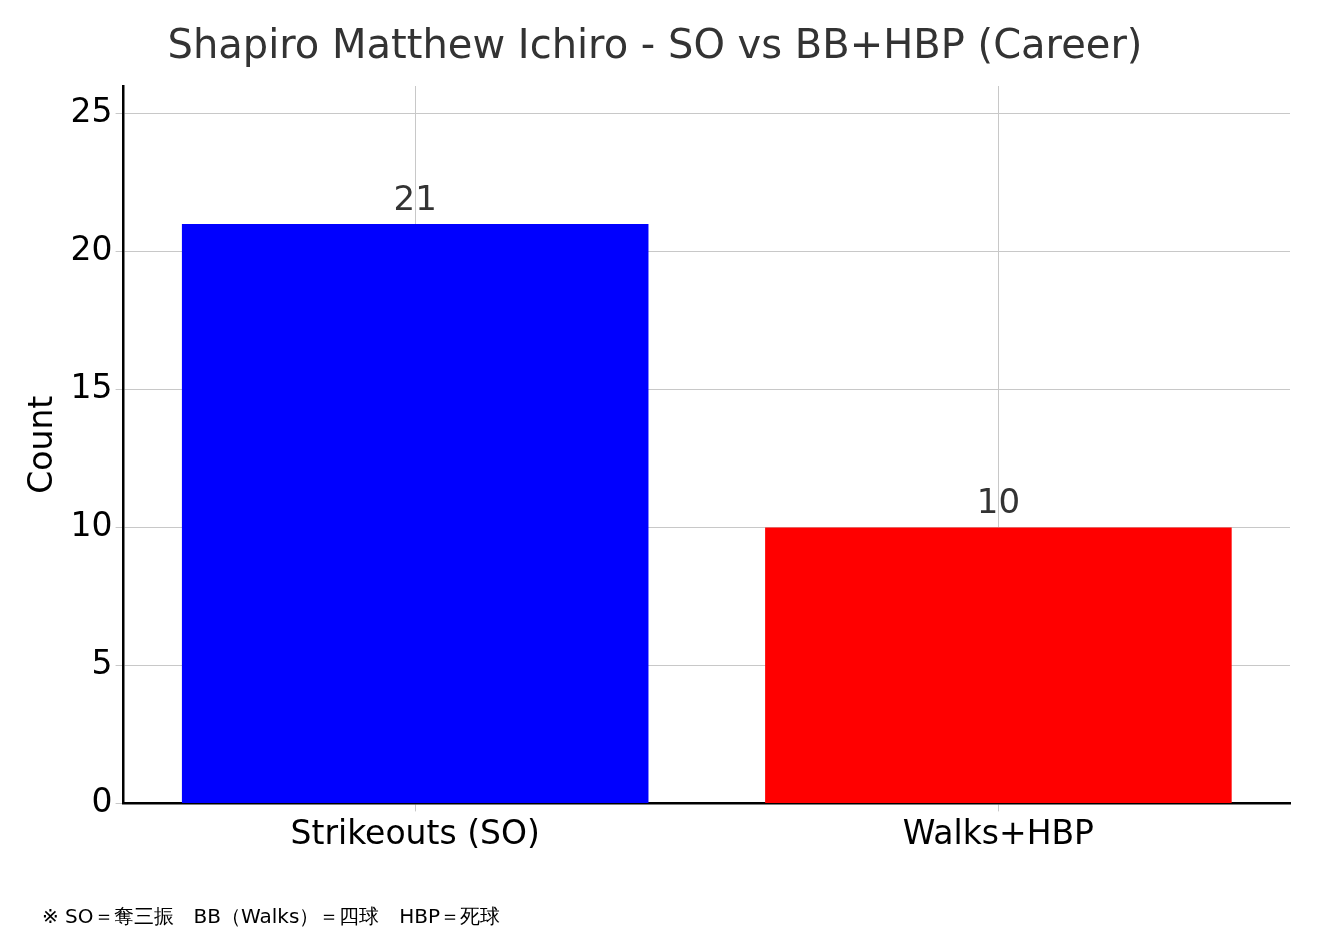  I want to click on y-tick-label: 5, so click(102, 663).